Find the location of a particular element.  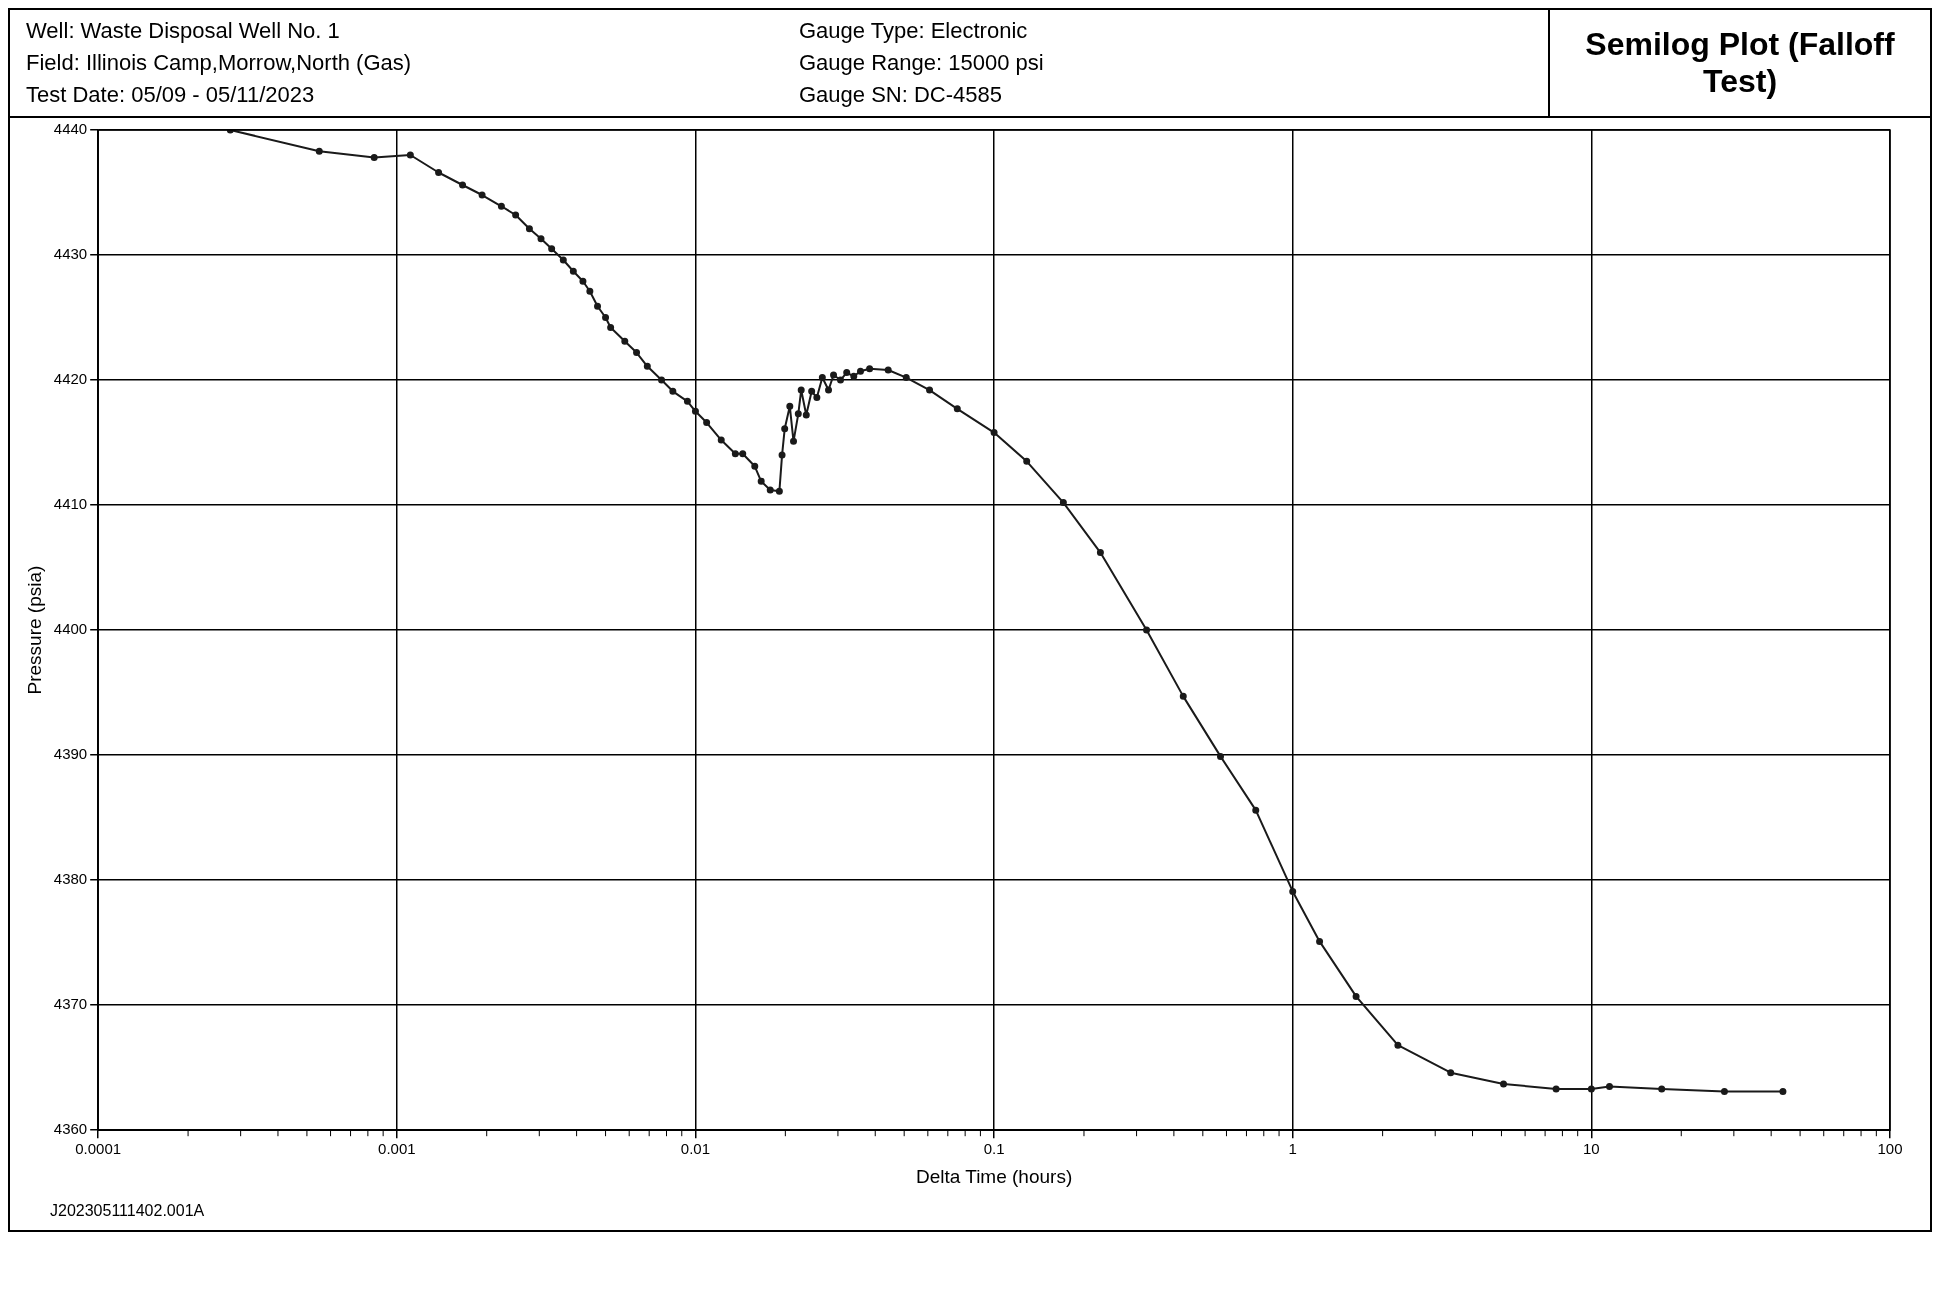

x-axis-title: Delta Time (hours) is located at coordinates (994, 1176).